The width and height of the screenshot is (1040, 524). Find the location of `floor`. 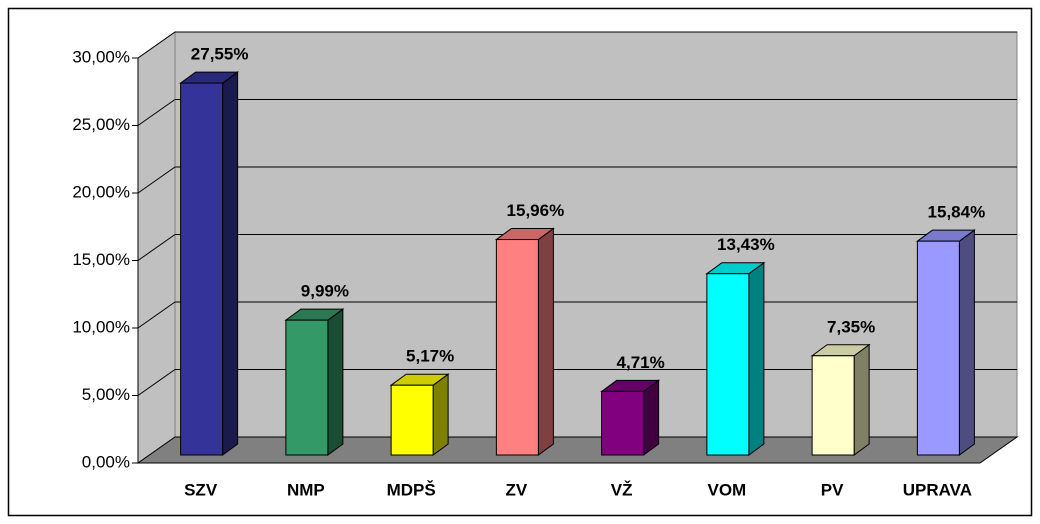

floor is located at coordinates (577, 450).